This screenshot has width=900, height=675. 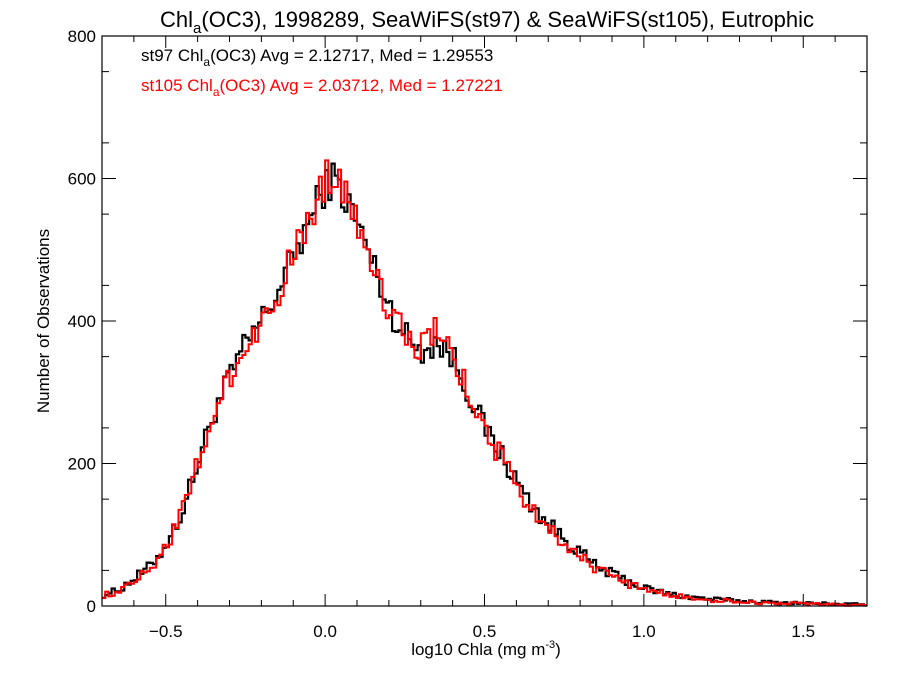 I want to click on y-tick-label: 800, so click(x=82, y=36).